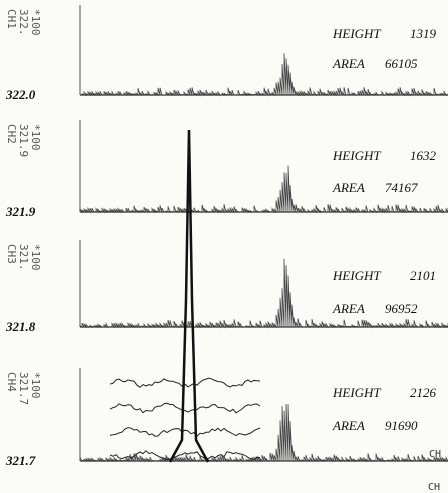 This screenshot has height=493, width=448. Describe the element at coordinates (11, 254) in the screenshot. I see `channel-label: CH3` at that location.